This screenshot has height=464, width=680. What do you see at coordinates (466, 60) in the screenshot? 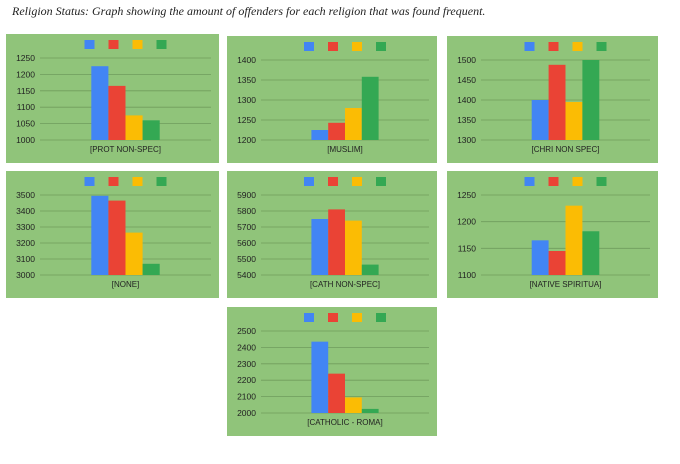
I see `y-tick-label: 1500` at bounding box center [466, 60].